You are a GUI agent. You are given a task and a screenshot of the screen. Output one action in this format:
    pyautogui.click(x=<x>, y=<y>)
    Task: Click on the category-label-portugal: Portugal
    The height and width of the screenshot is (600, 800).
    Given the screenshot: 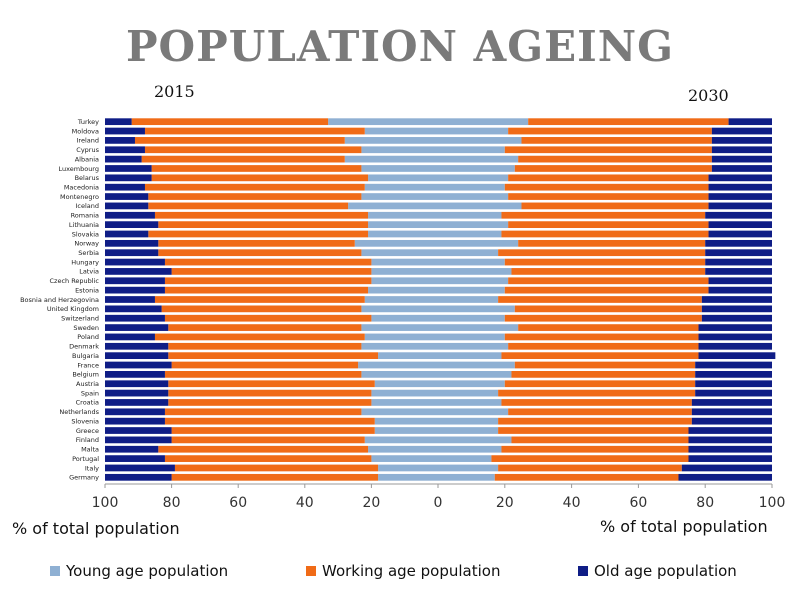 What is the action you would take?
    pyautogui.click(x=85, y=459)
    